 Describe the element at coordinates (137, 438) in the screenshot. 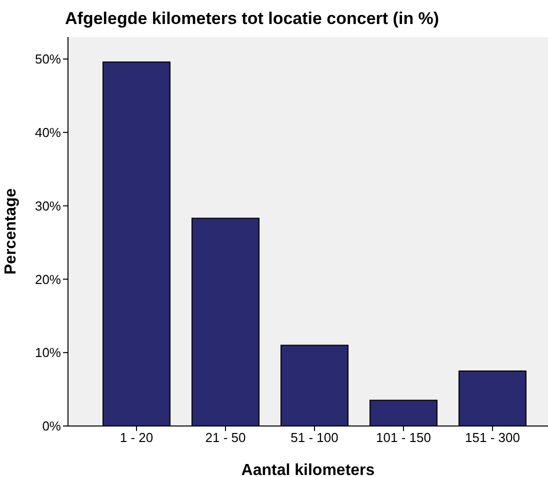

I see `x-tick-label: 1 - 20` at that location.